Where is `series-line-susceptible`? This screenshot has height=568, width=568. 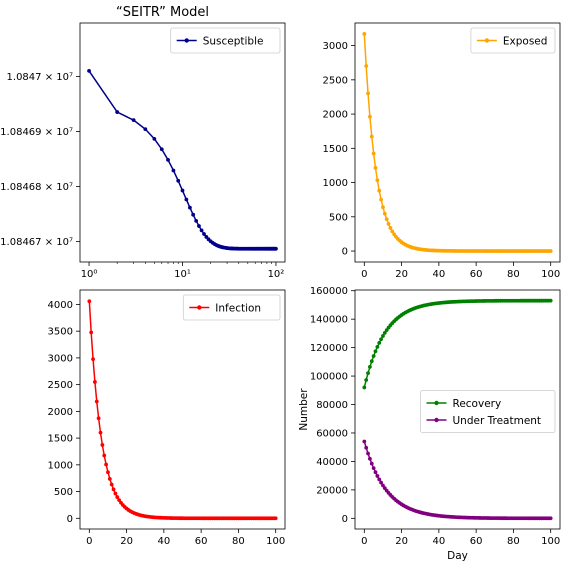 series-line-susceptible is located at coordinates (182, 160).